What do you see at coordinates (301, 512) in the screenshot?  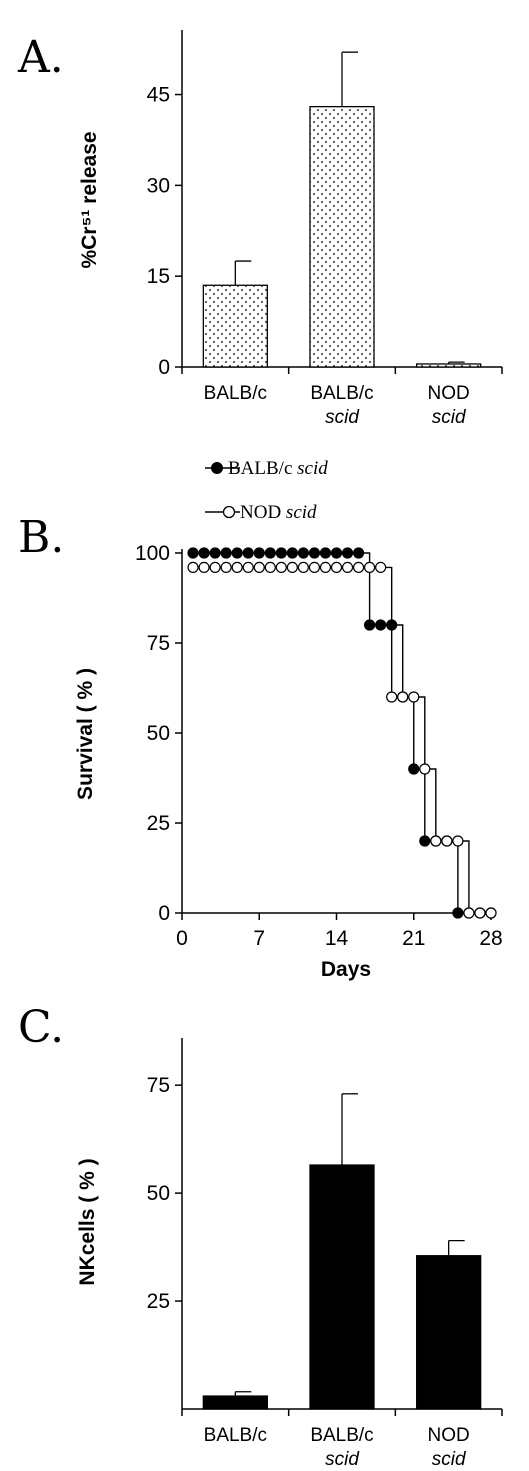 I see `legend-name-nod-scid: scid` at bounding box center [301, 512].